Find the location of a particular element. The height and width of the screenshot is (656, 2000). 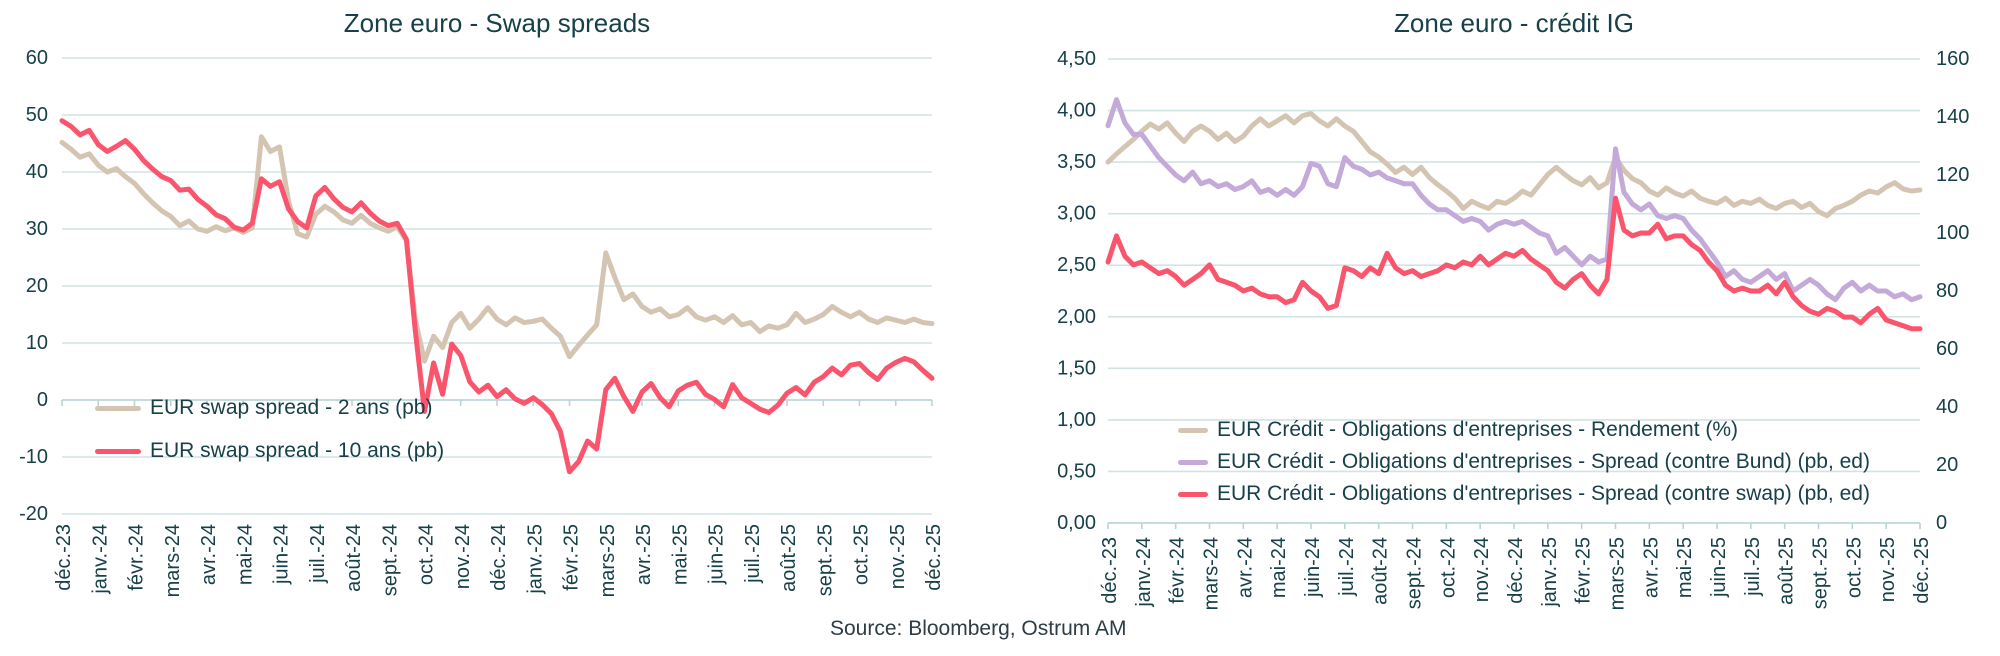

right-chart-title: Zone euro - crédit IG is located at coordinates (1514, 23).